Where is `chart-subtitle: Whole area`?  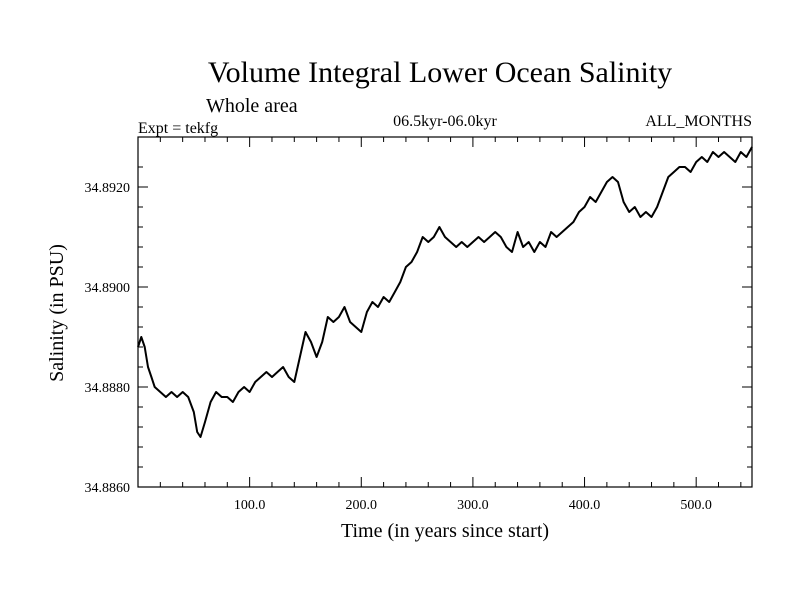 chart-subtitle: Whole area is located at coordinates (252, 106).